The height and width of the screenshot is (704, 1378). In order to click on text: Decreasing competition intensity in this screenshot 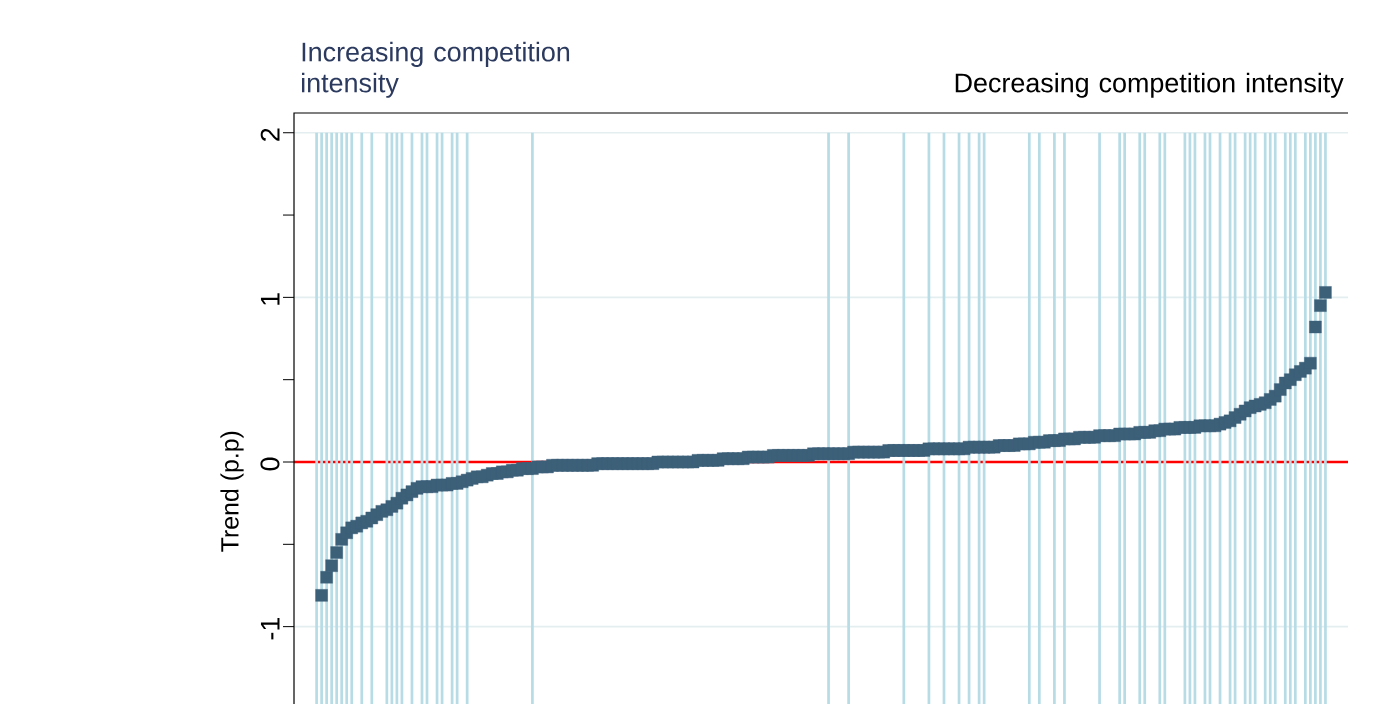, I will do `click(1149, 85)`.